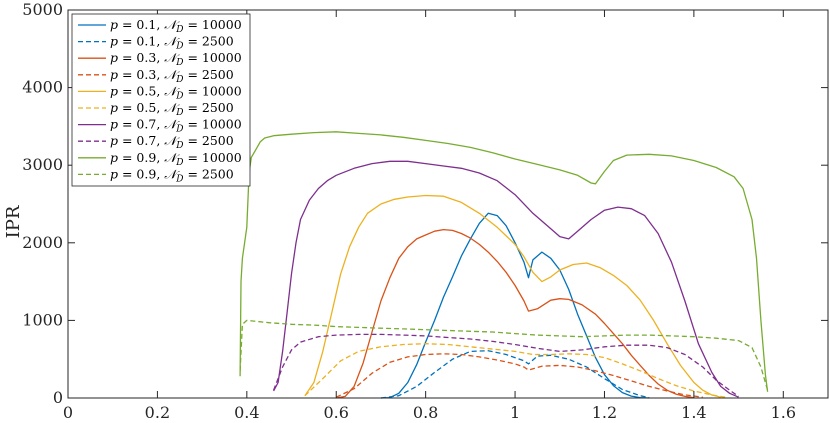 The image size is (830, 423). What do you see at coordinates (58, 397) in the screenshot?
I see `y-tick-label: 0` at bounding box center [58, 397].